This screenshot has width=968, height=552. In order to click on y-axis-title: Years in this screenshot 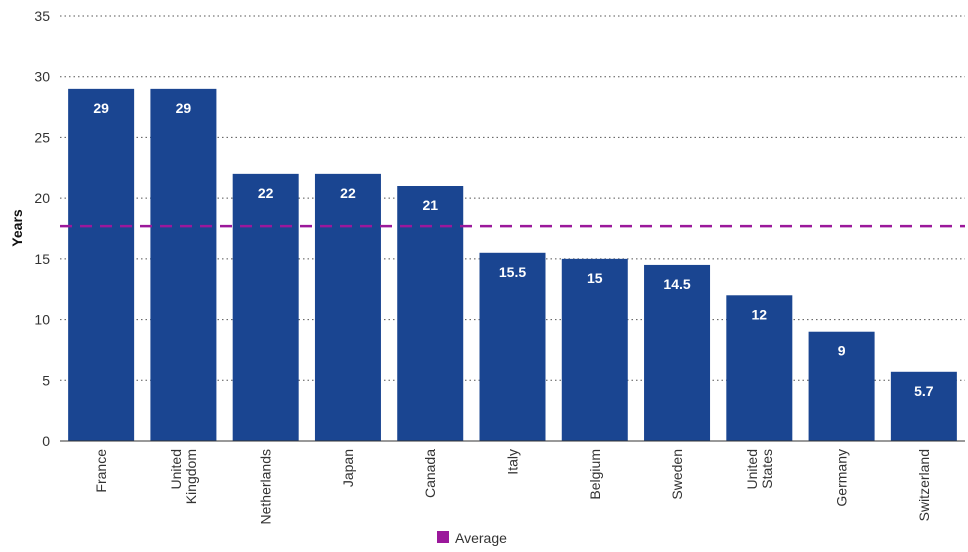, I will do `click(17, 228)`.